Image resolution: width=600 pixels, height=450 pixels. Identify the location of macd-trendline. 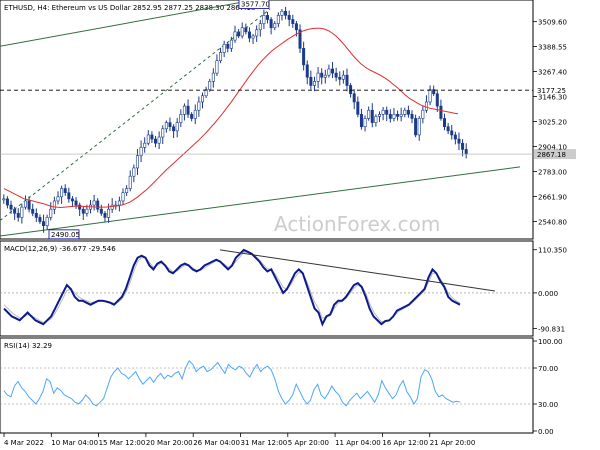
(357, 270).